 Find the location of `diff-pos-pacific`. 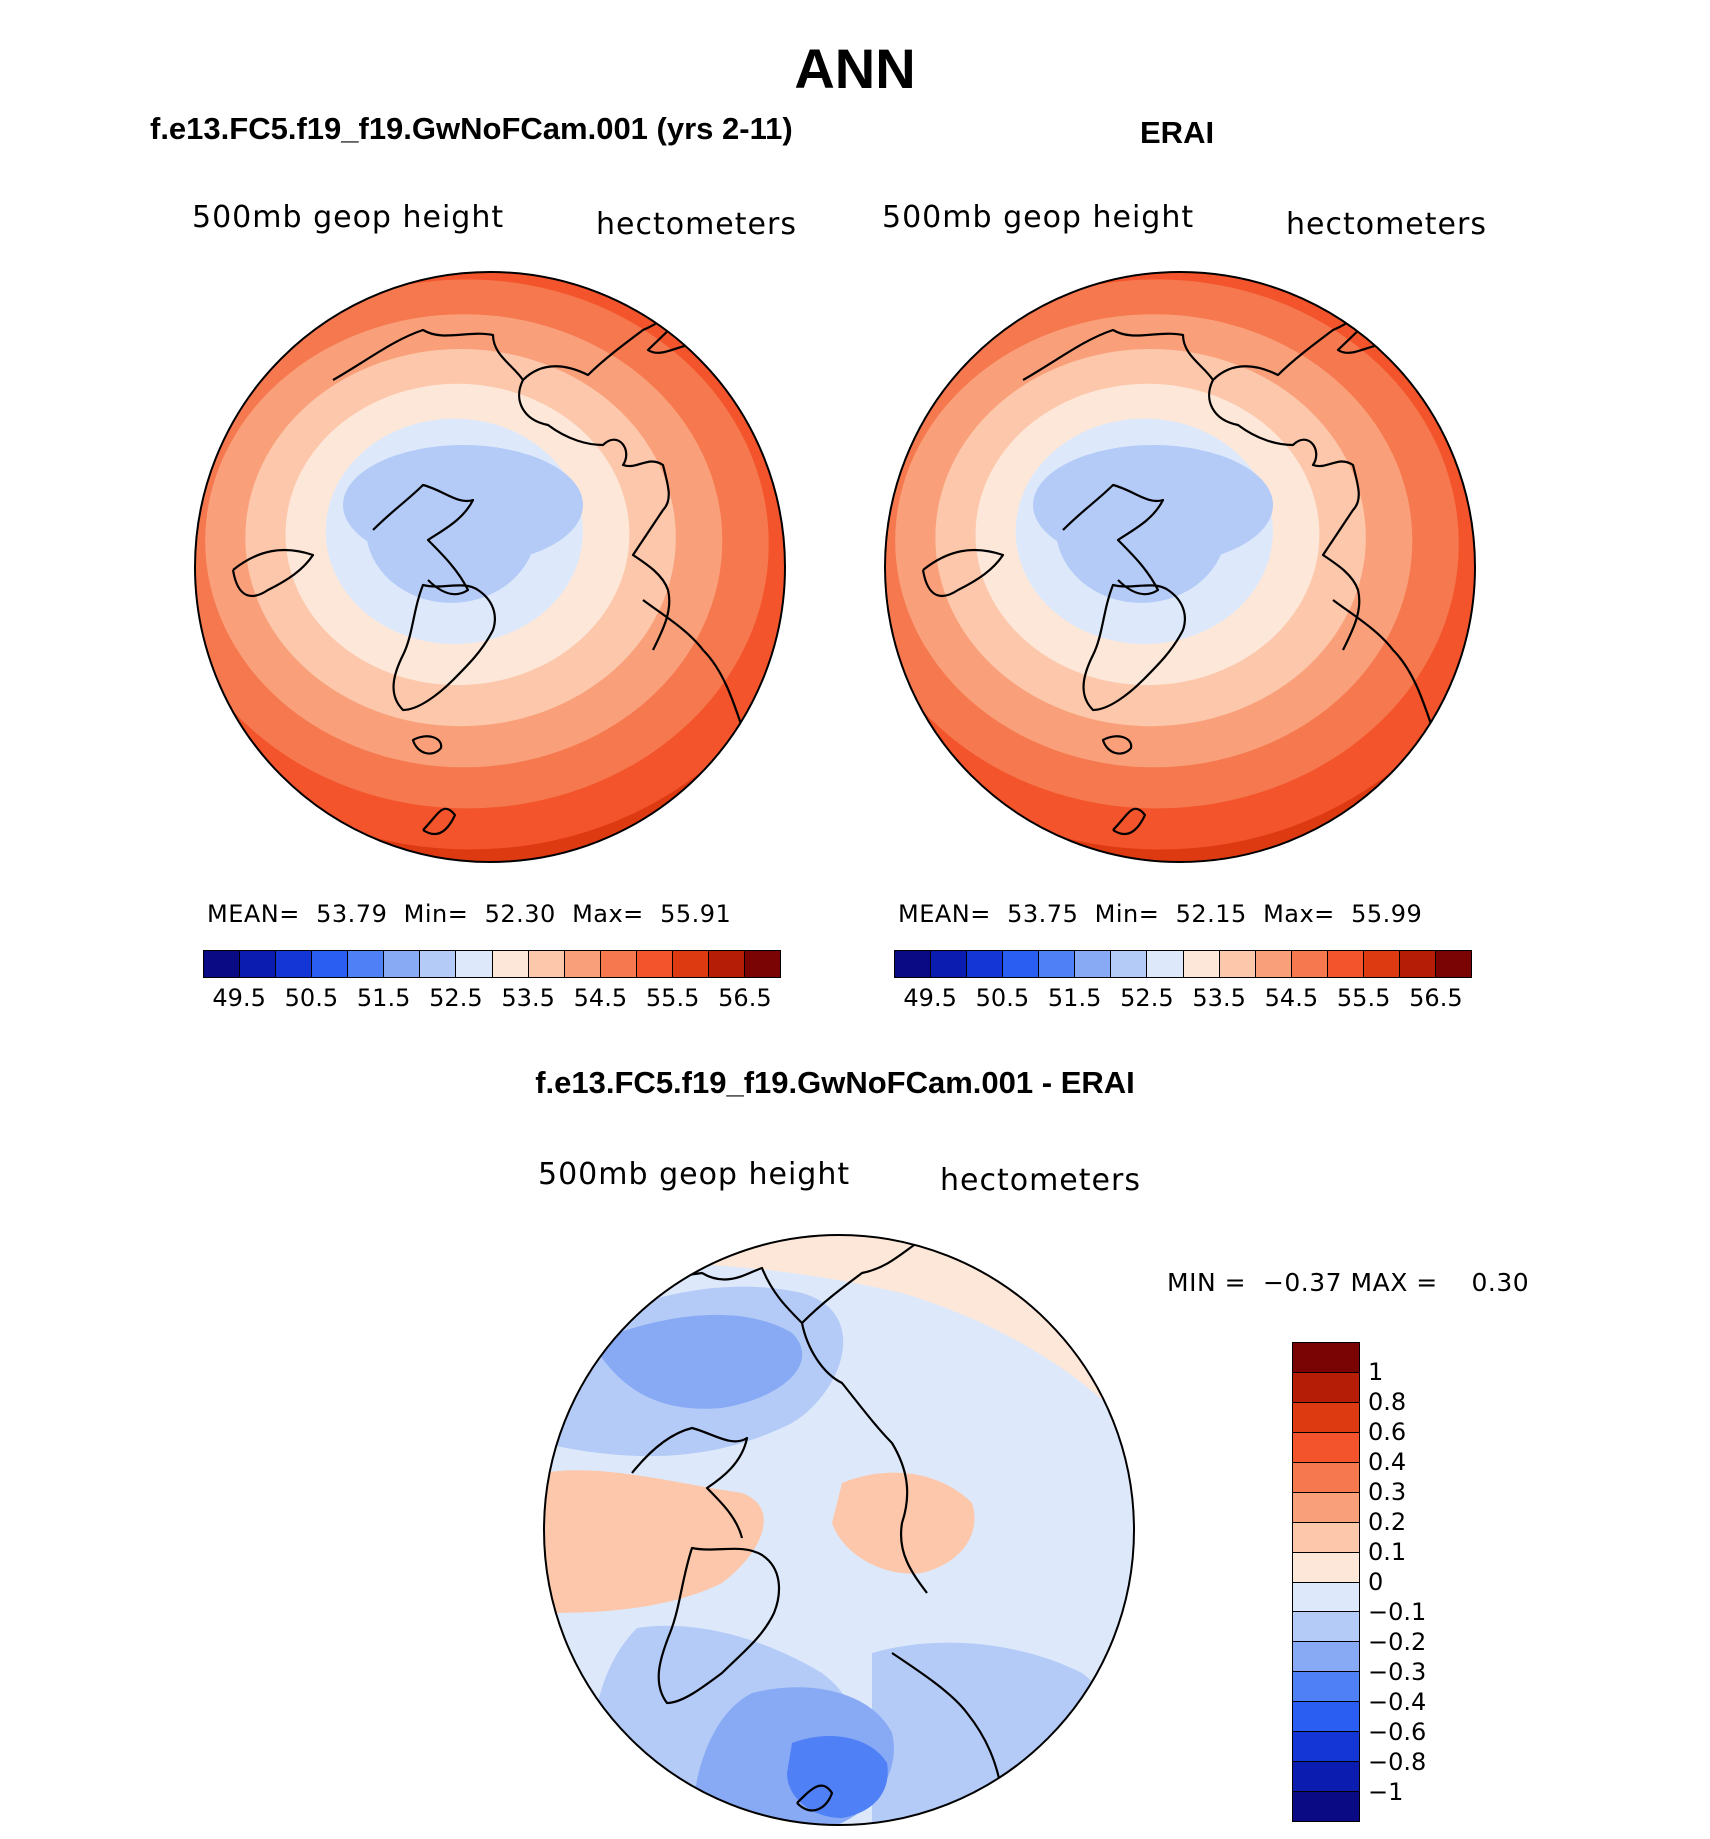

diff-pos-pacific is located at coordinates (654, 1541).